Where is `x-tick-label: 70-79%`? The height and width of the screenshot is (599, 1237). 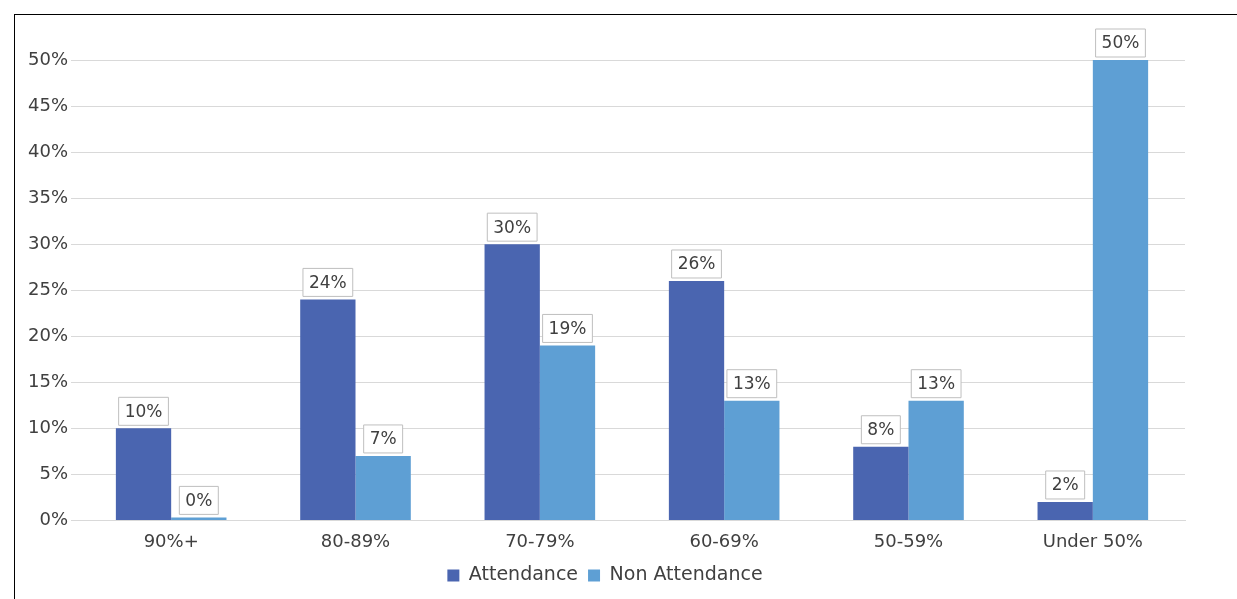
x-tick-label: 70-79% is located at coordinates (540, 540).